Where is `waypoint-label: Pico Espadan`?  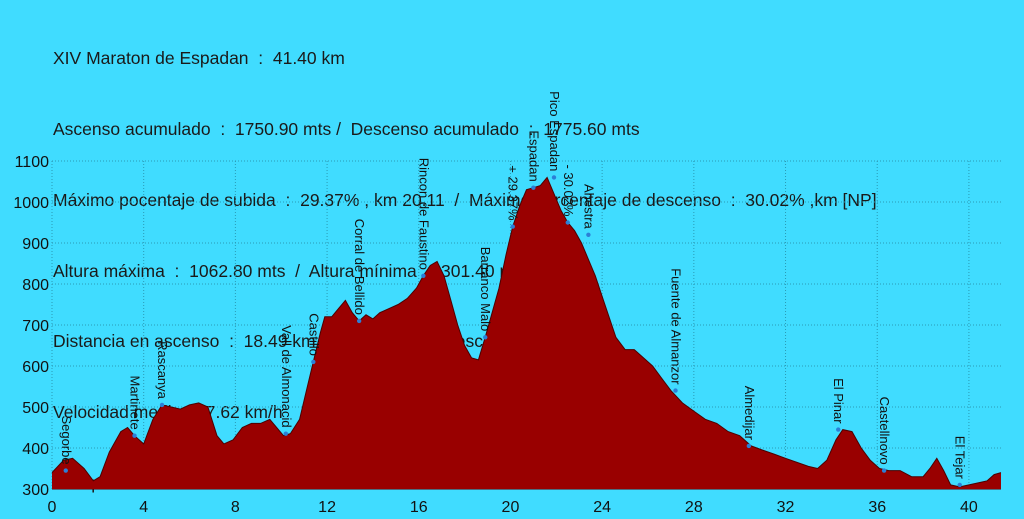 waypoint-label: Pico Espadan is located at coordinates (554, 131).